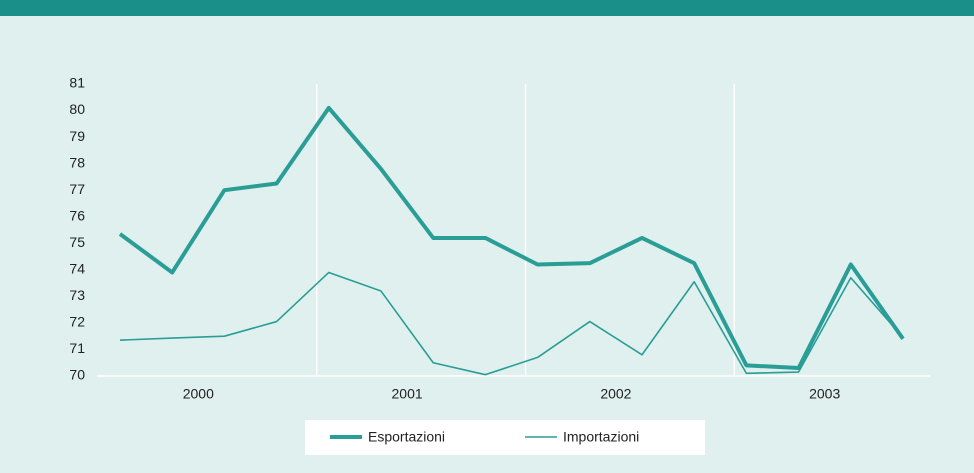  Describe the element at coordinates (77, 162) in the screenshot. I see `y-tick-label: 78` at that location.